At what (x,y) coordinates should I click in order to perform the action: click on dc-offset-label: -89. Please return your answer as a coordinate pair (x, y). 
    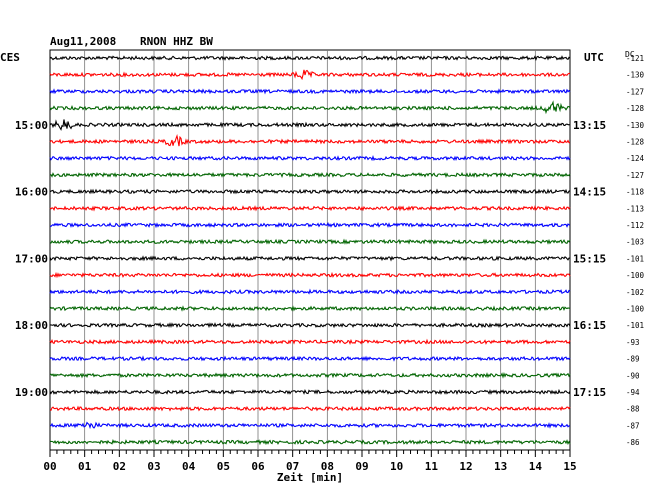
    Looking at the image, I should click on (633, 359).